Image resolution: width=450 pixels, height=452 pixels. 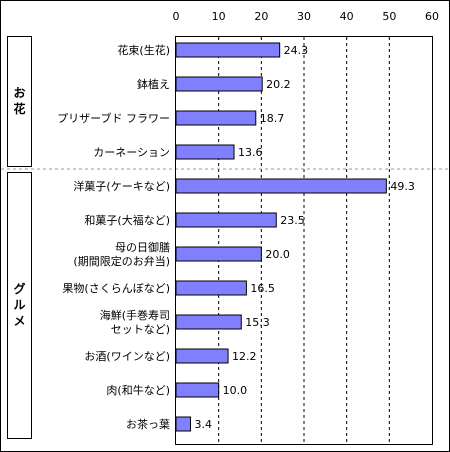 I want to click on bar-value-label: 18.7, so click(x=272, y=118).